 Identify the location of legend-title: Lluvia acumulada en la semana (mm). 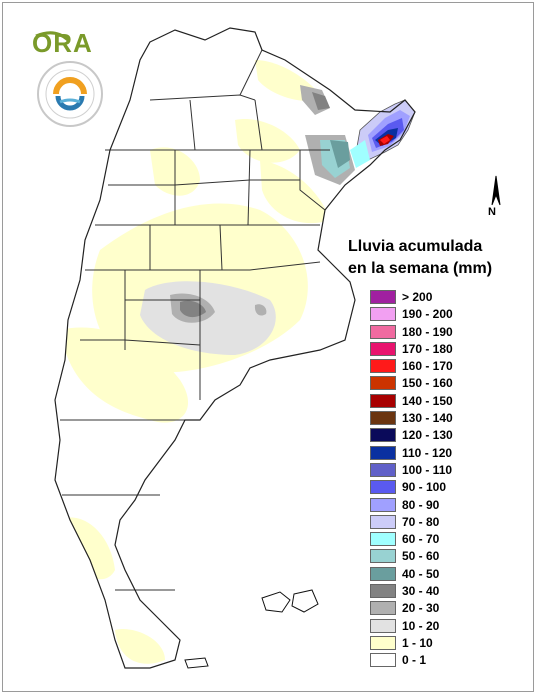
(420, 258).